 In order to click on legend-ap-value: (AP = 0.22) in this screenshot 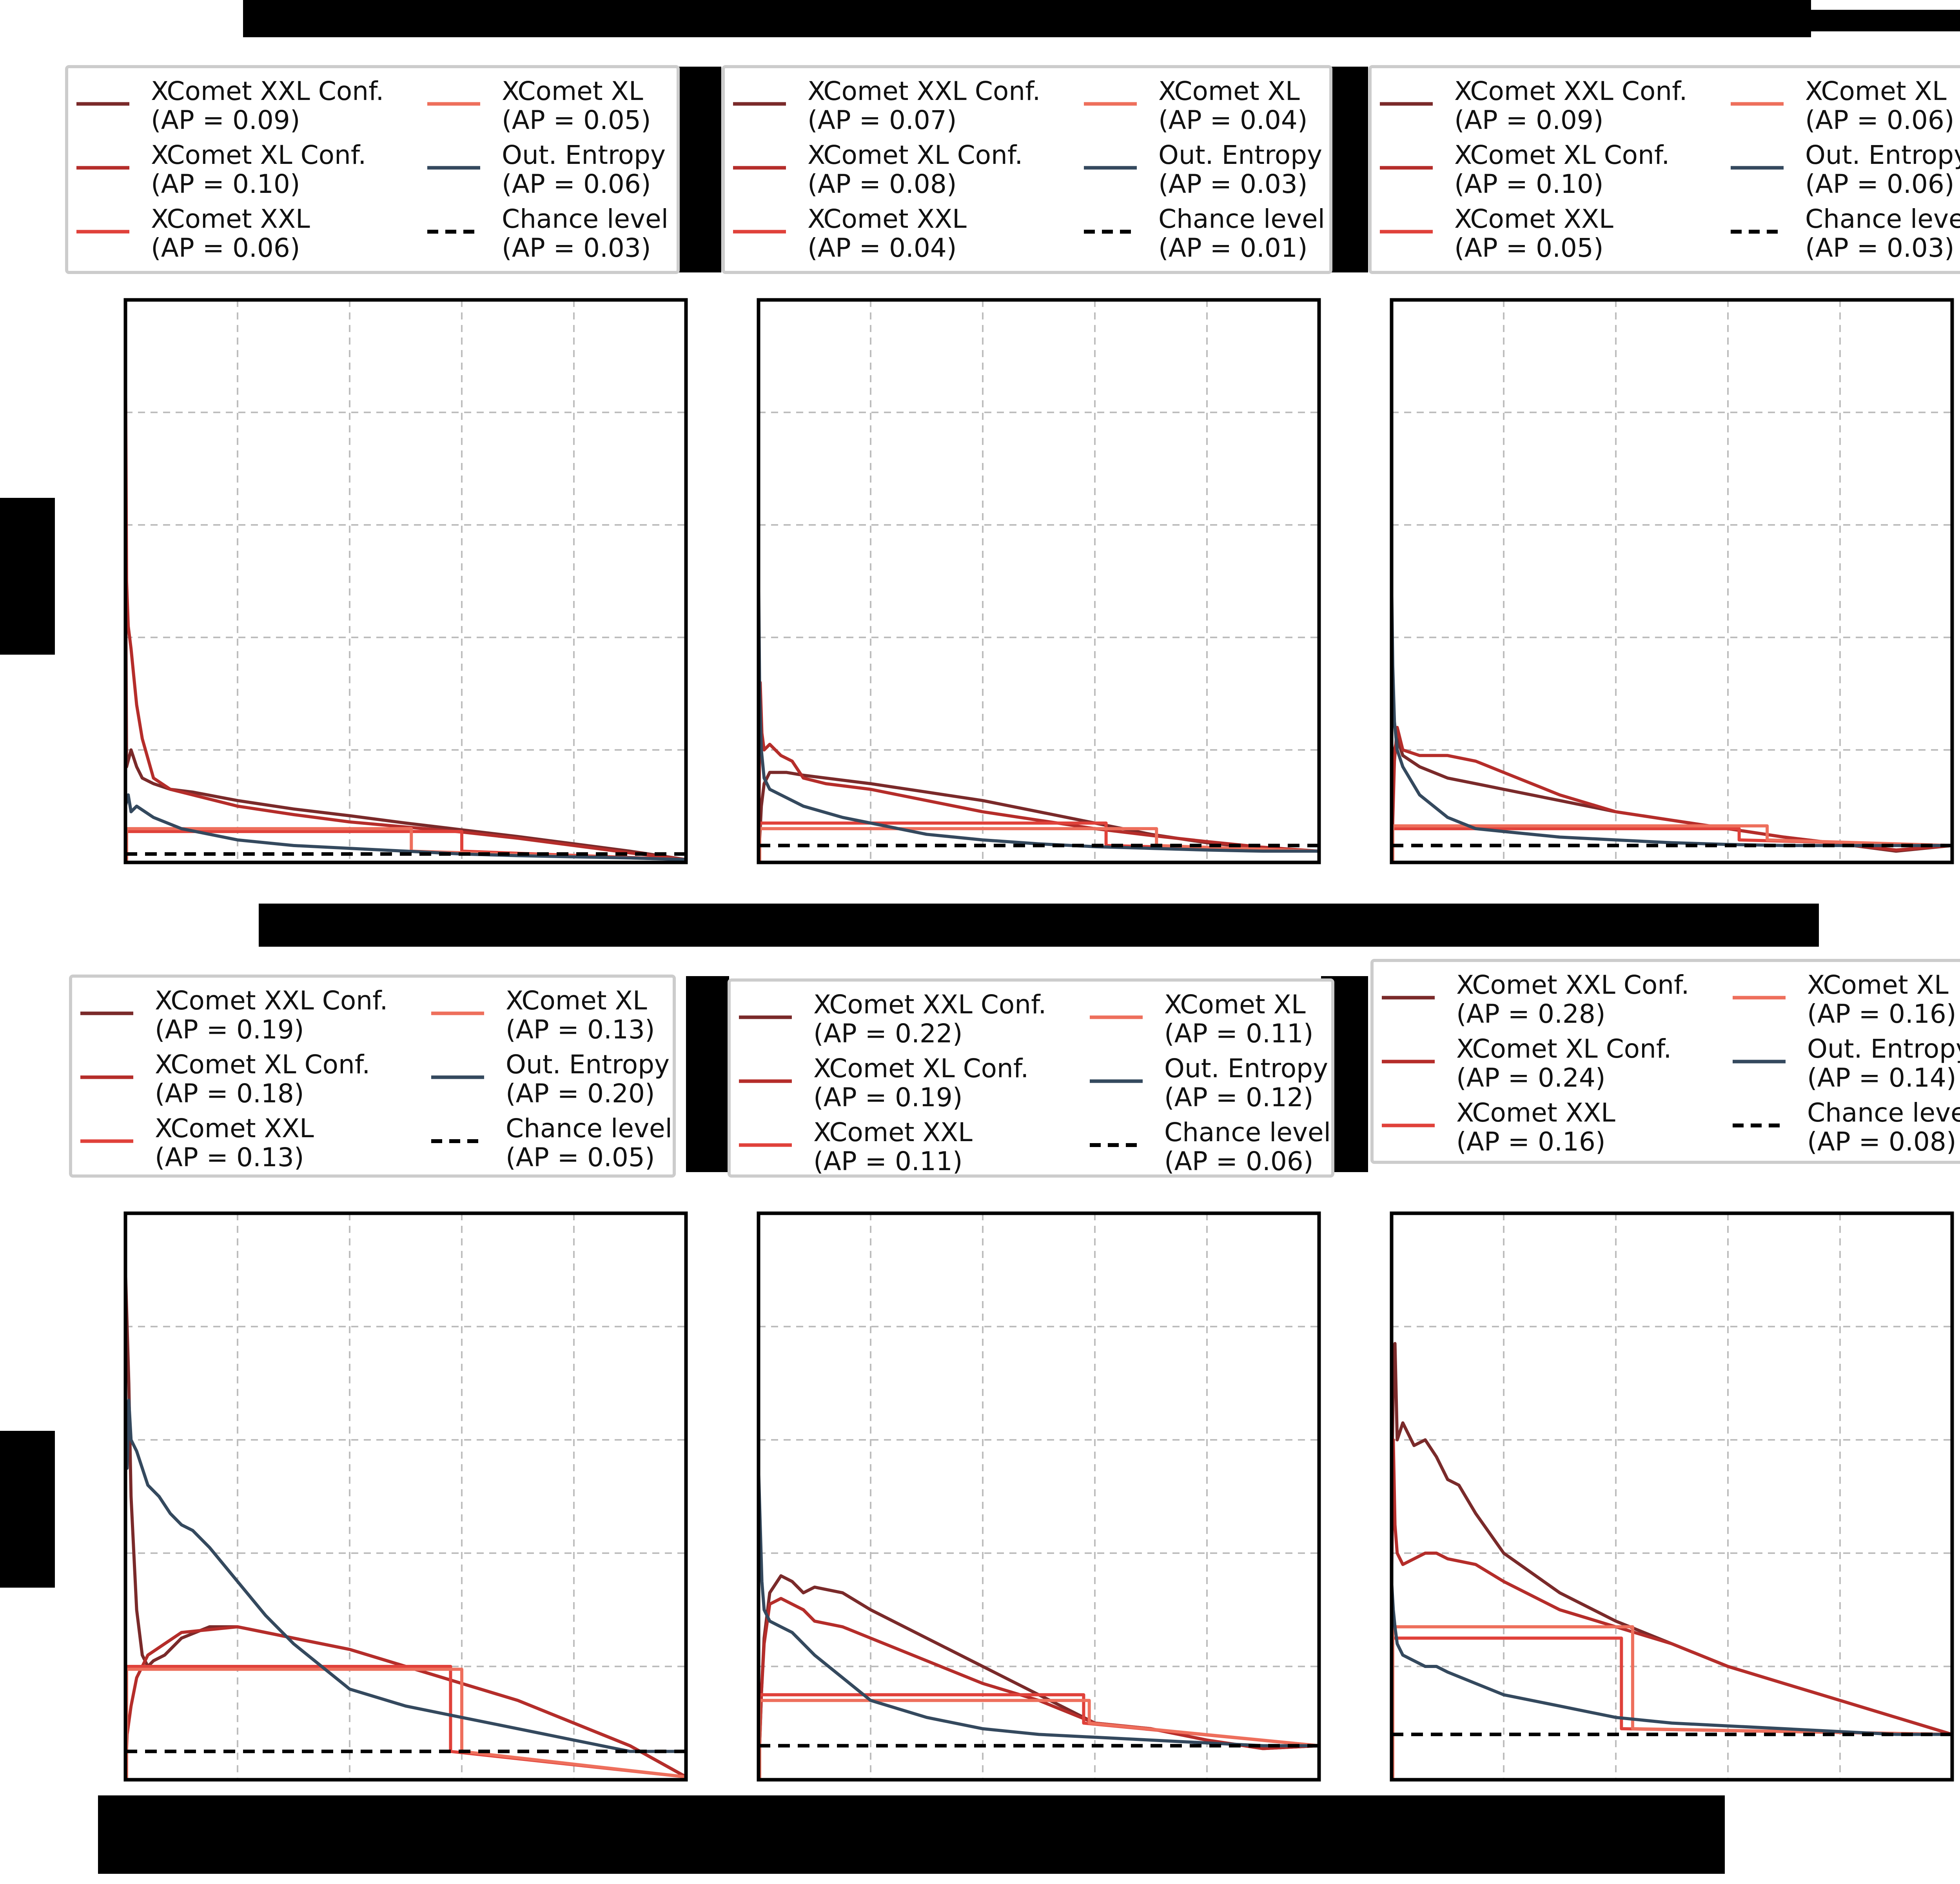, I will do `click(888, 1033)`.